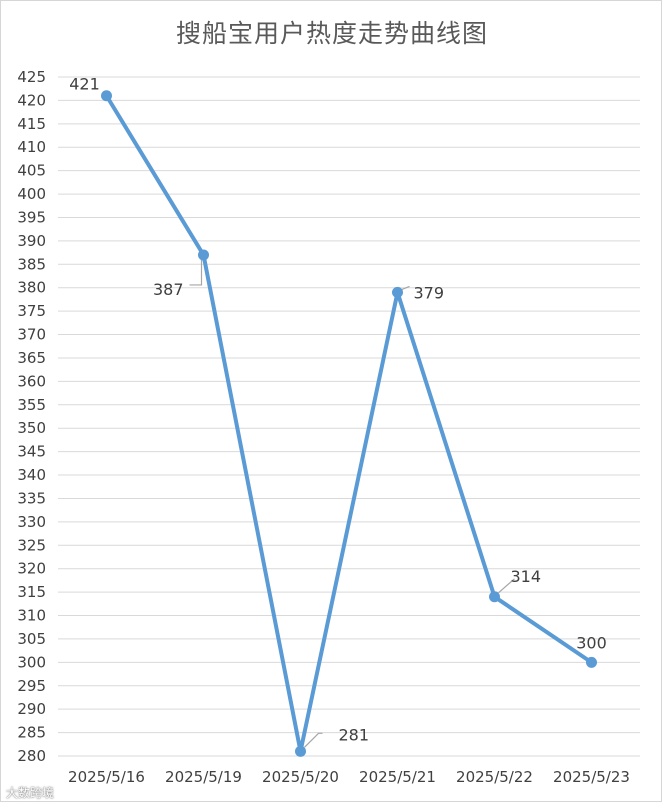 The image size is (664, 804). I want to click on x-tick-label: 2025/5/20, so click(300, 777).